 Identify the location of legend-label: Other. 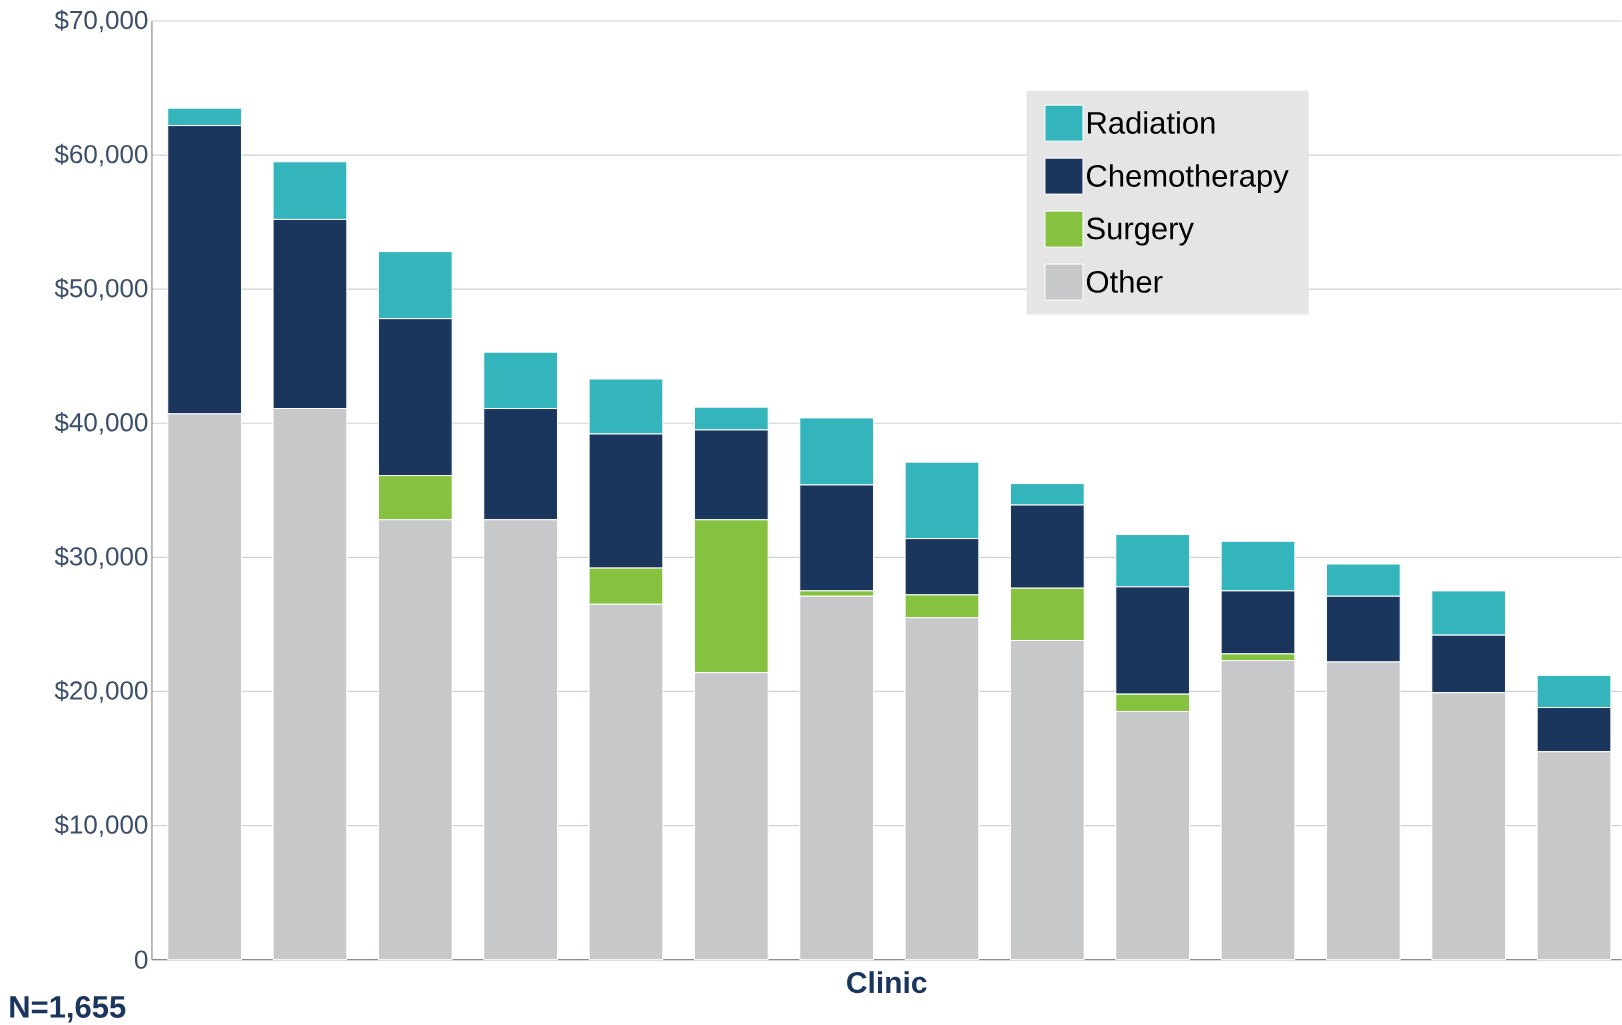
(1124, 282).